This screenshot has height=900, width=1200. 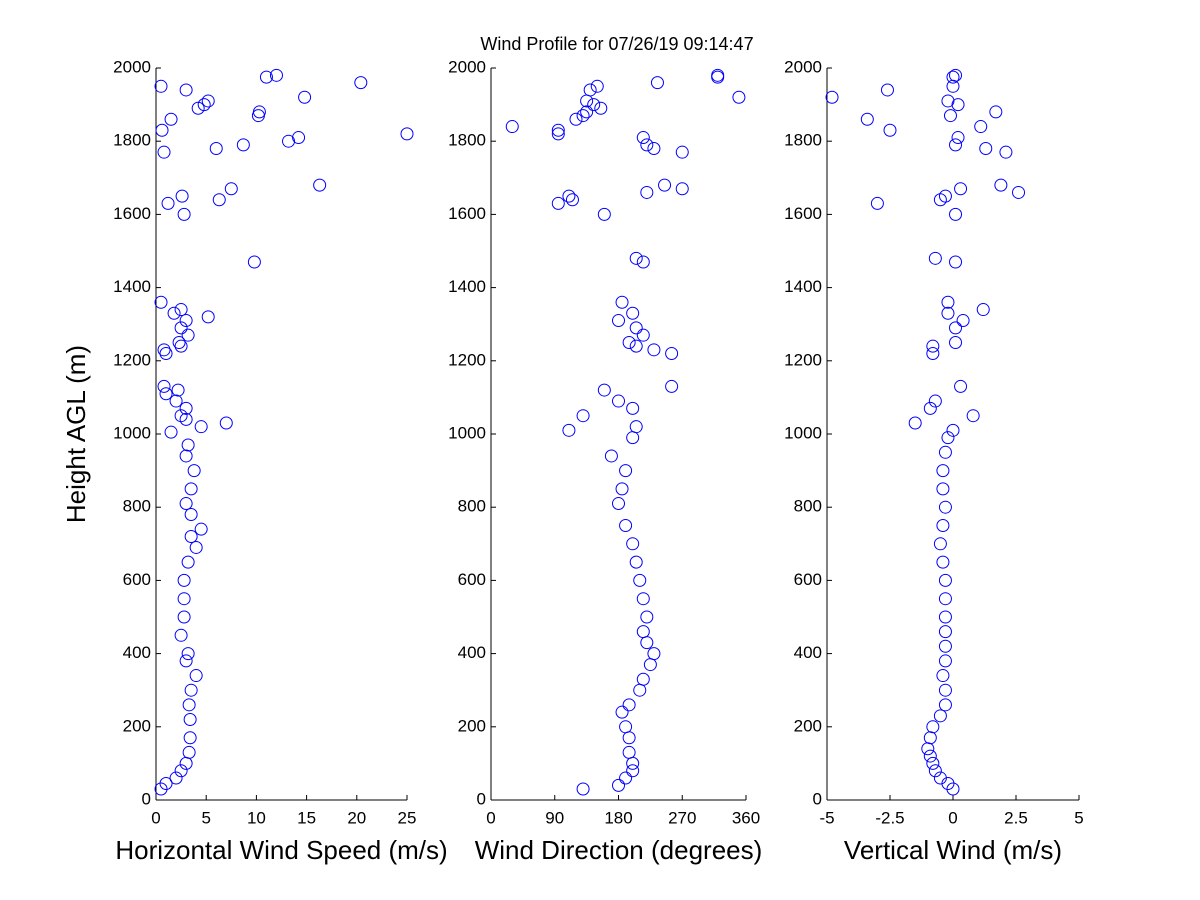 I want to click on y-tick-label: 1000, so click(x=132, y=432).